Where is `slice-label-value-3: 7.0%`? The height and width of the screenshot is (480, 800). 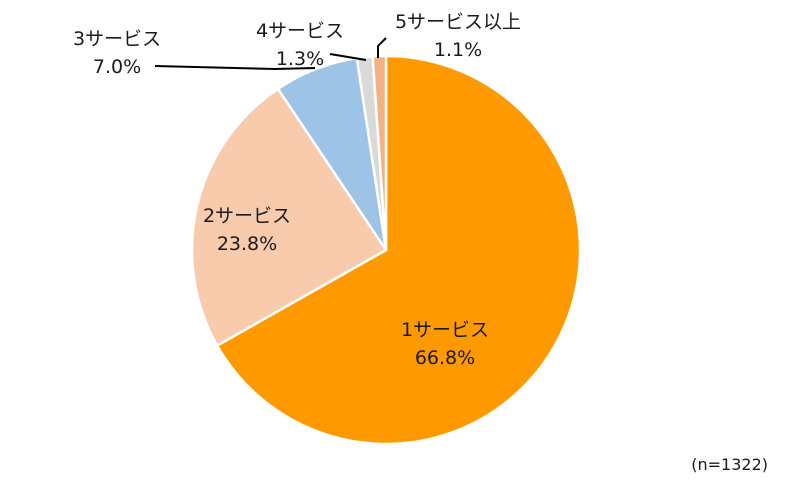
slice-label-value-3: 7.0% is located at coordinates (117, 67).